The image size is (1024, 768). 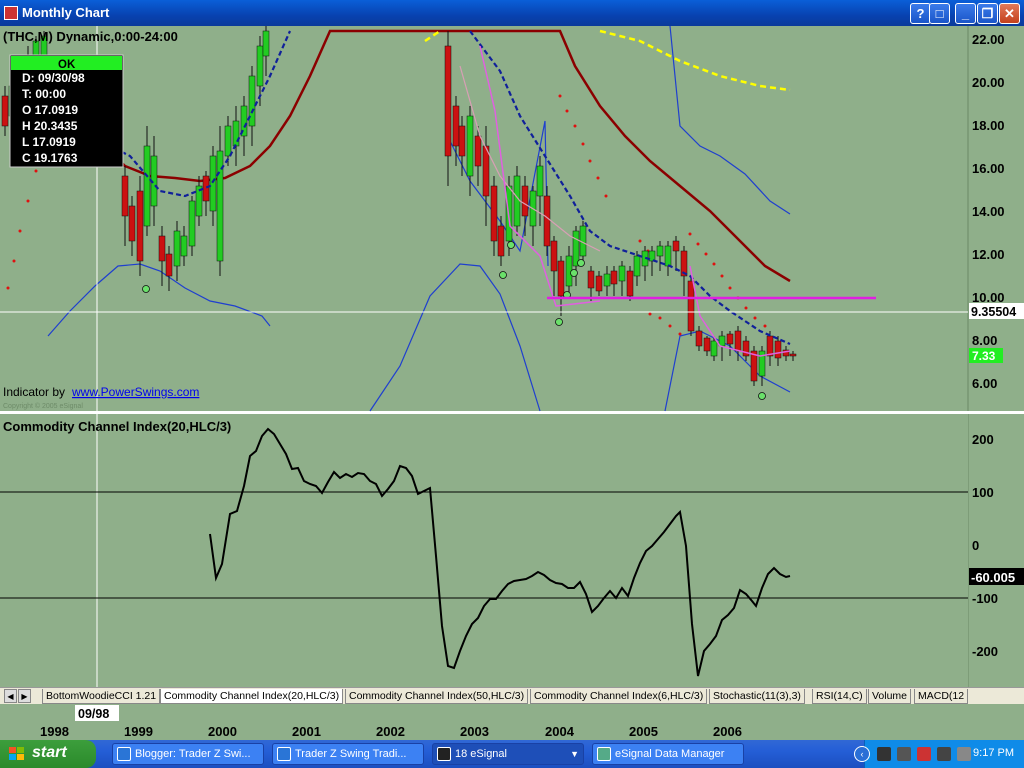 I want to click on taskbar-item-label: eSignal Data Manager, so click(x=670, y=754).